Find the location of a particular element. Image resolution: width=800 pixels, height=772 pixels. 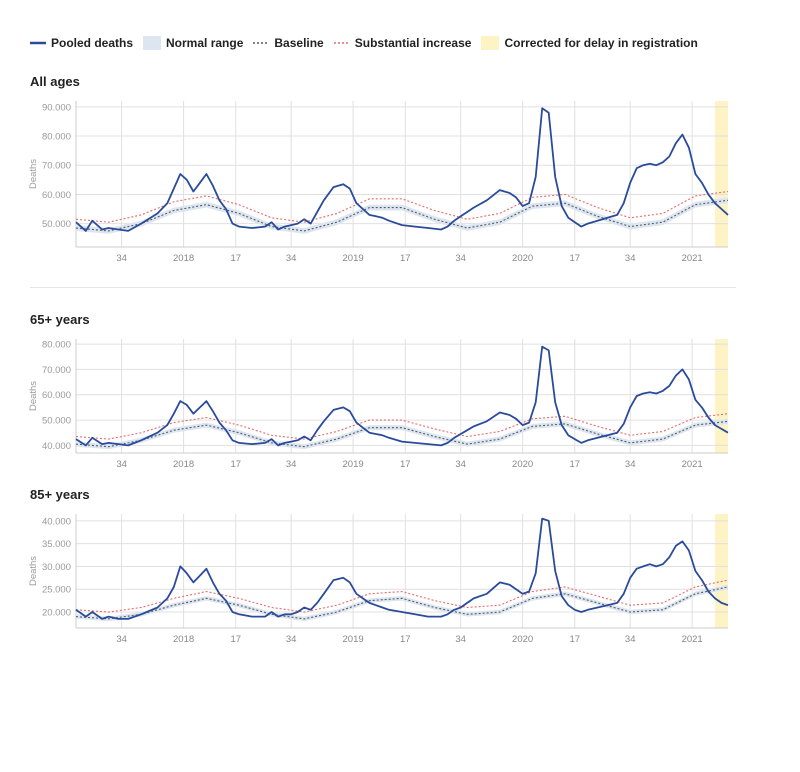

legend-substantial: Substantial increase is located at coordinates (402, 43).